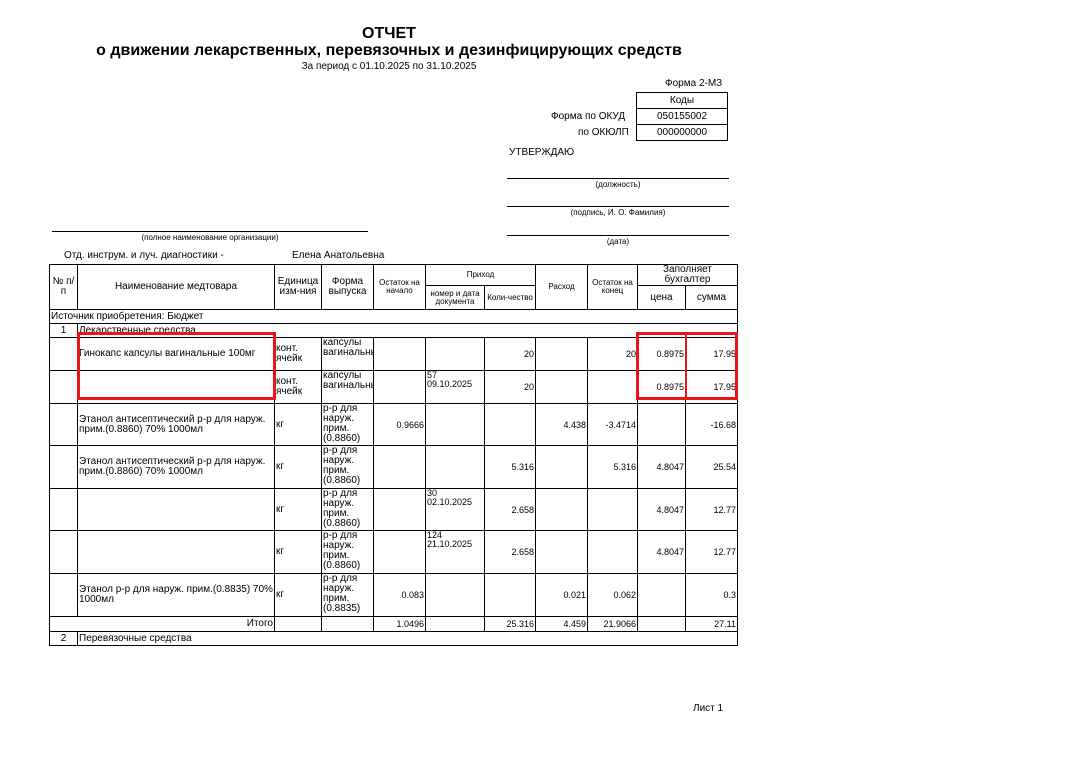  I want to click on highlight-divider, so click(686, 366).